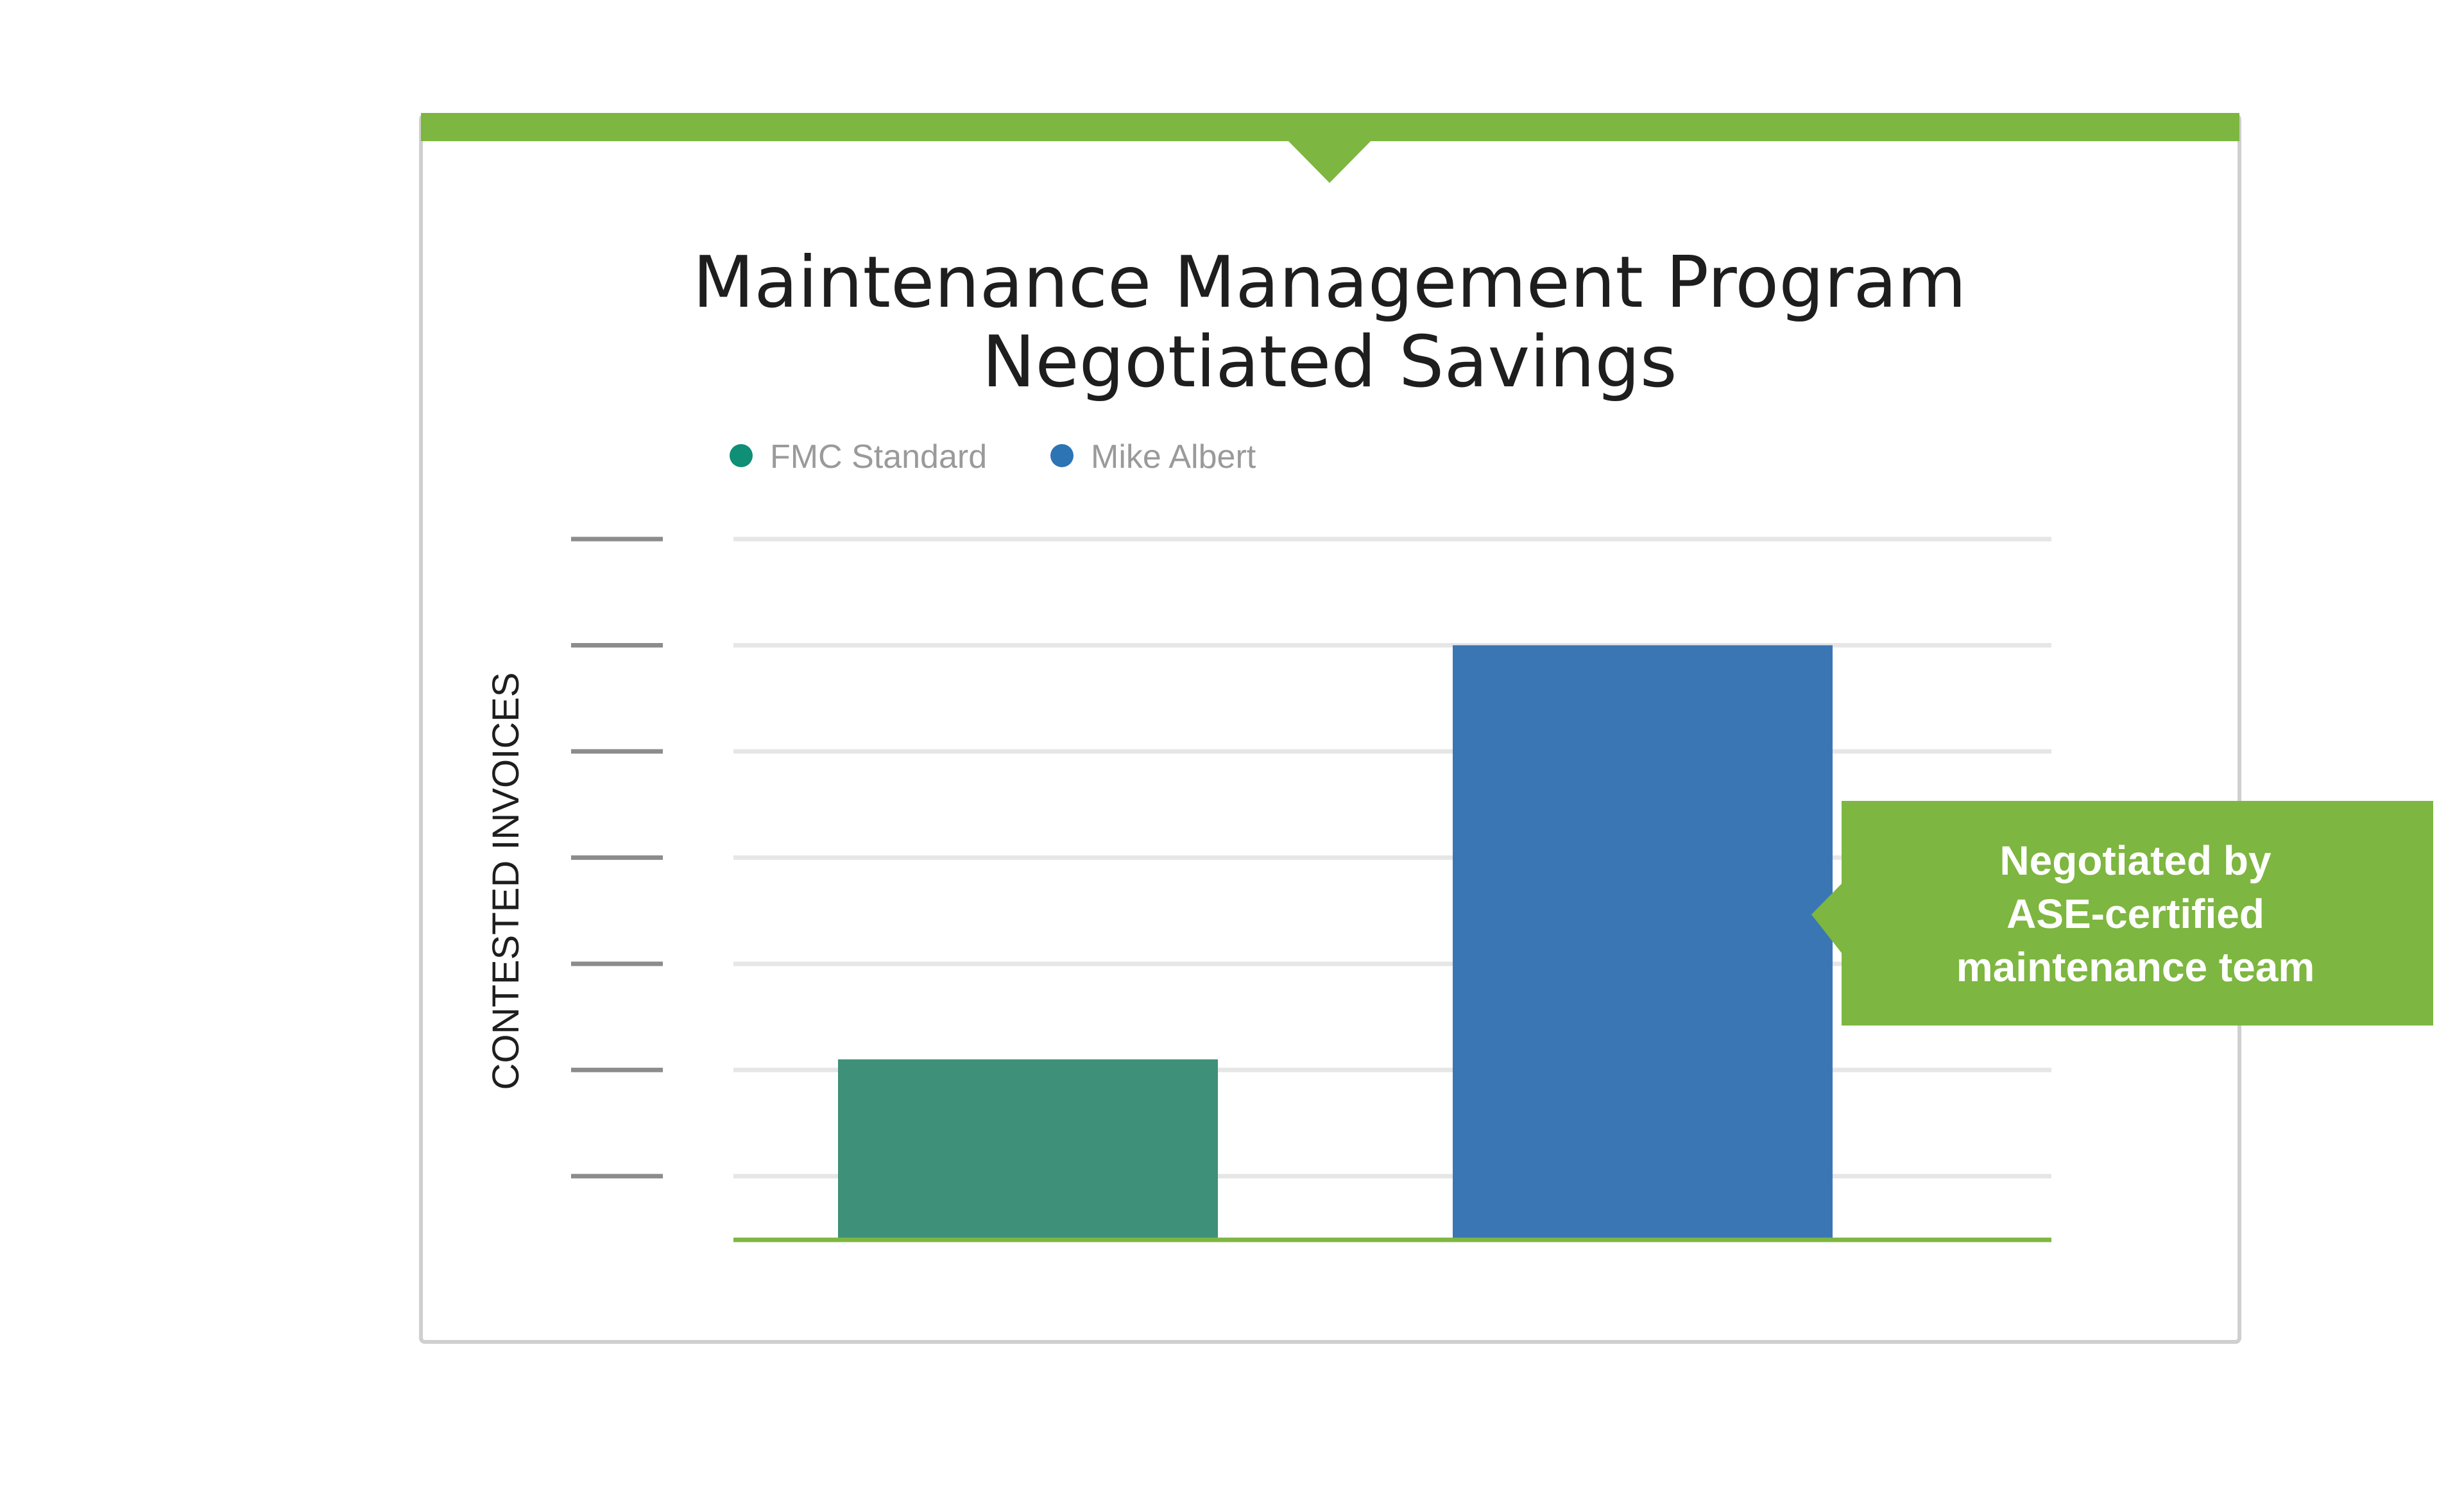  What do you see at coordinates (1643, 942) in the screenshot?
I see `bar-mike-albert` at bounding box center [1643, 942].